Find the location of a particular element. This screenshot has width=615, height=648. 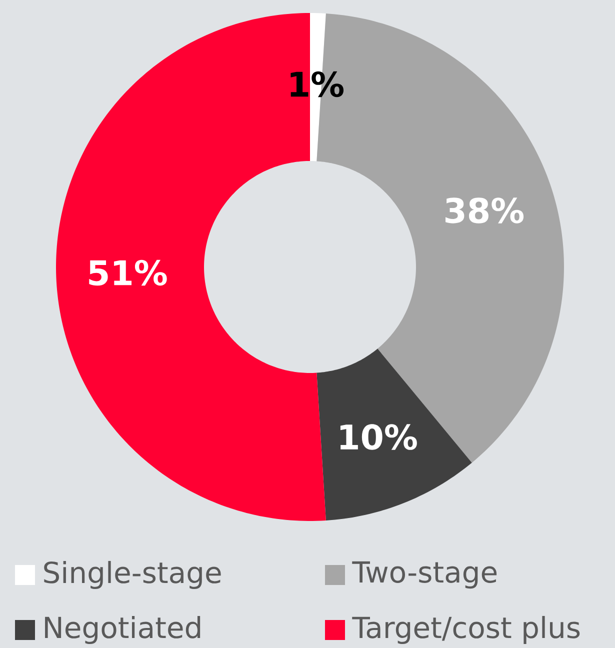

data-label: 51% is located at coordinates (128, 273).